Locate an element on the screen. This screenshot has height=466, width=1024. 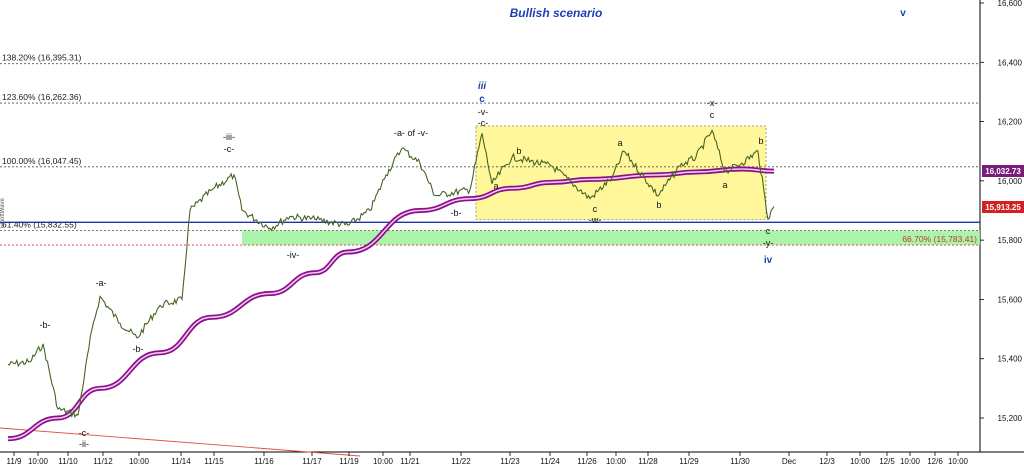
last-price-tag: 15,913.25 is located at coordinates (1003, 207).